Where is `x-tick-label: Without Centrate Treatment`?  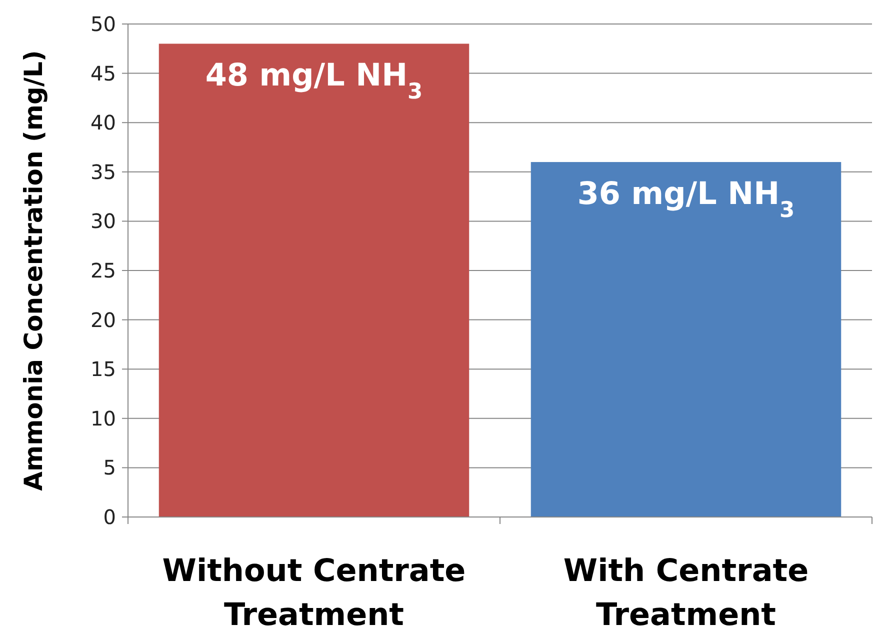
x-tick-label: Without Centrate Treatment is located at coordinates (314, 593).